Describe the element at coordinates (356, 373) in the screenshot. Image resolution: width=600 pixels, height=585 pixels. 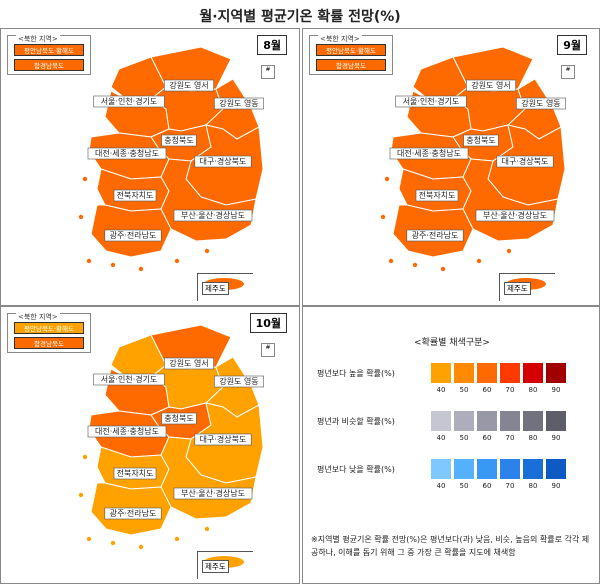
I see `legend-row-label: 평년보다 높을 확률(%)` at that location.